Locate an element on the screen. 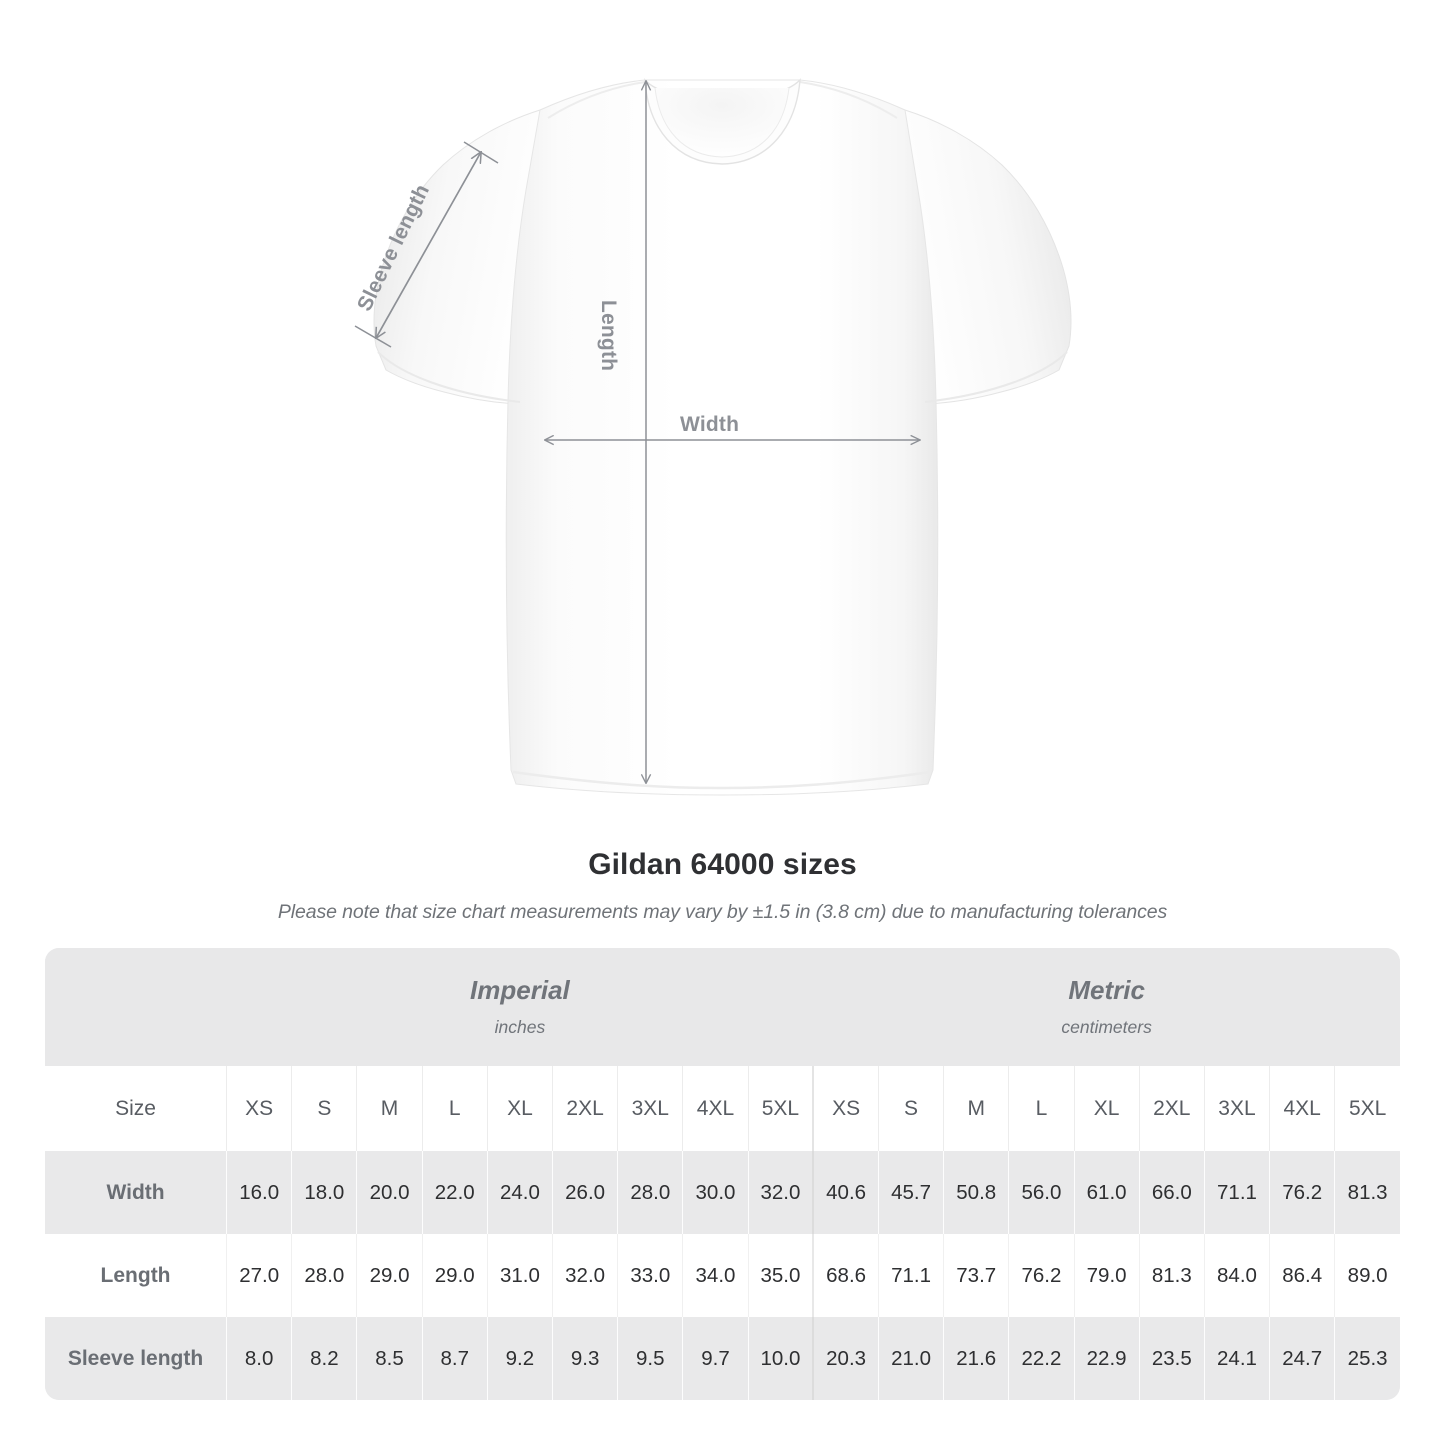 Image resolution: width=1445 pixels, height=1445 pixels. right-shoulder-seam is located at coordinates (848, 100).